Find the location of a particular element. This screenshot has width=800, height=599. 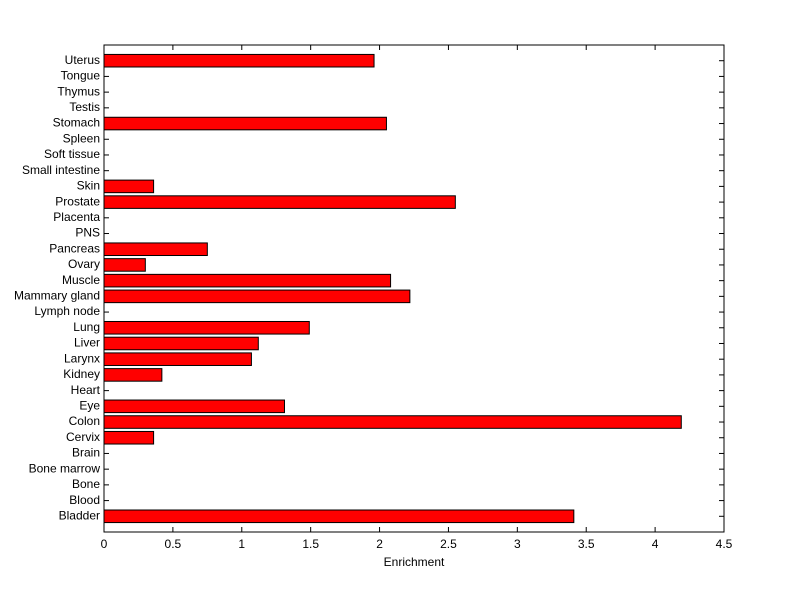

x-tick-label: 2 is located at coordinates (379, 544).